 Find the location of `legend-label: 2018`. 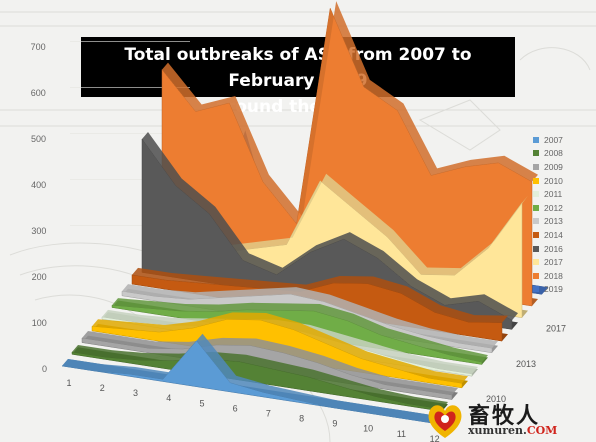

legend-label: 2018 is located at coordinates (553, 275).